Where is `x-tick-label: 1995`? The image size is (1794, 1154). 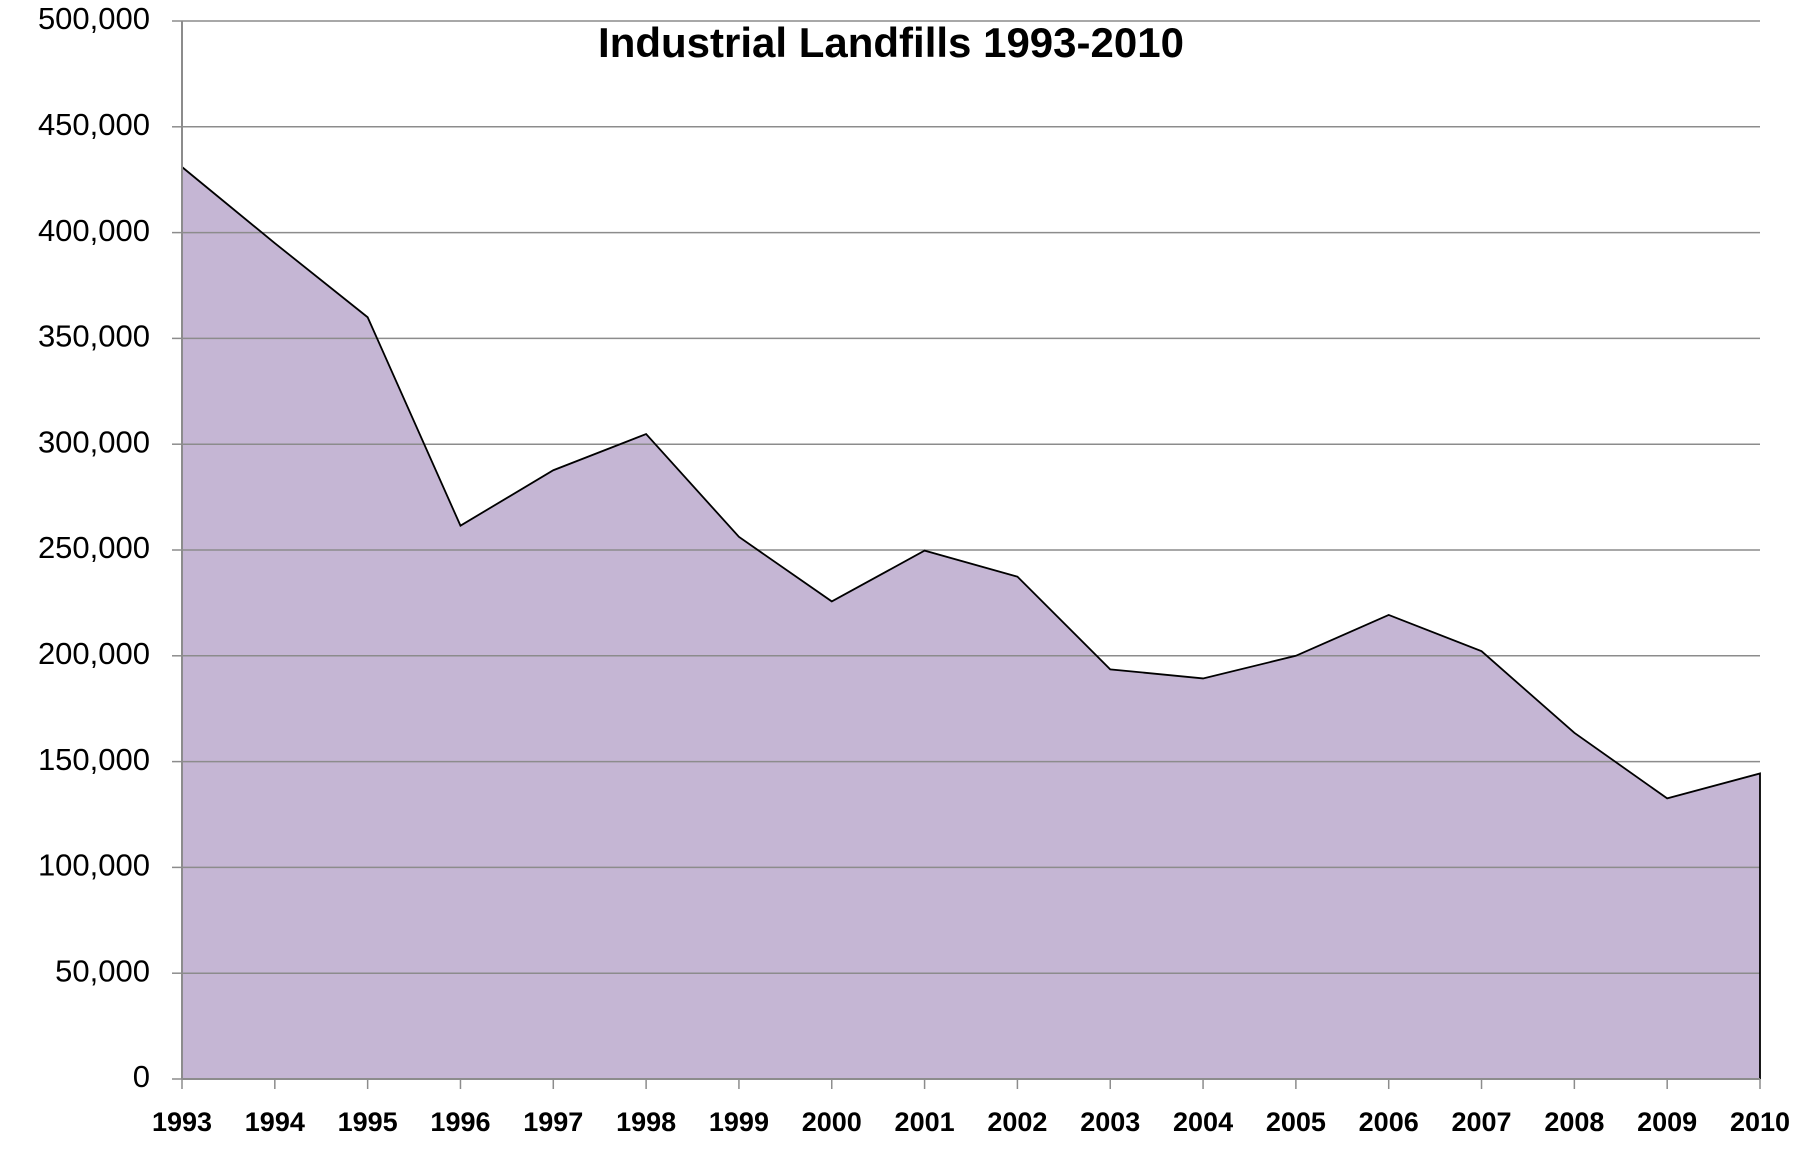
x-tick-label: 1995 is located at coordinates (368, 1122).